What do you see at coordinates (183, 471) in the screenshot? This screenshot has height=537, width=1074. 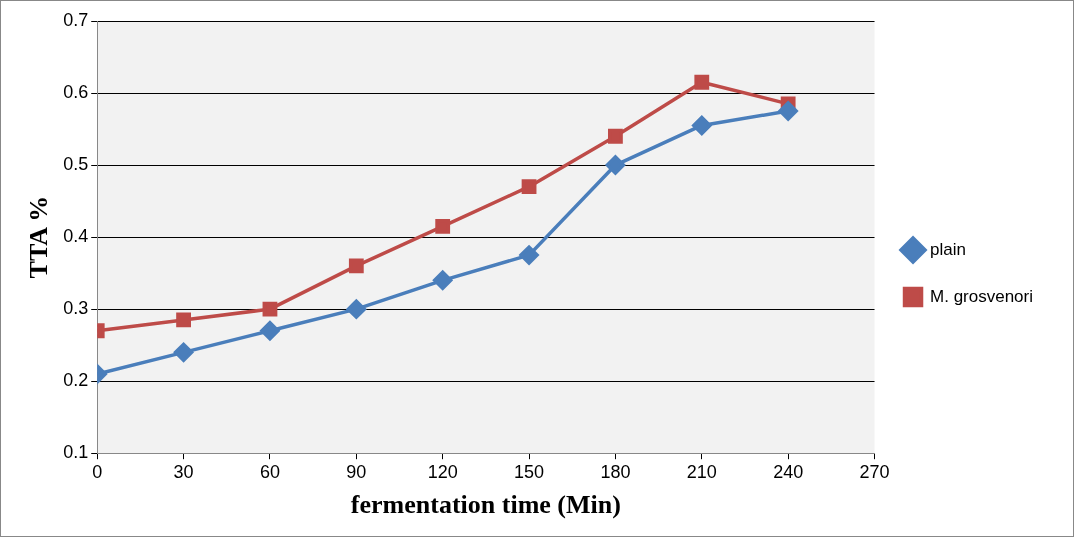 I see `x-tick-label: 30` at bounding box center [183, 471].